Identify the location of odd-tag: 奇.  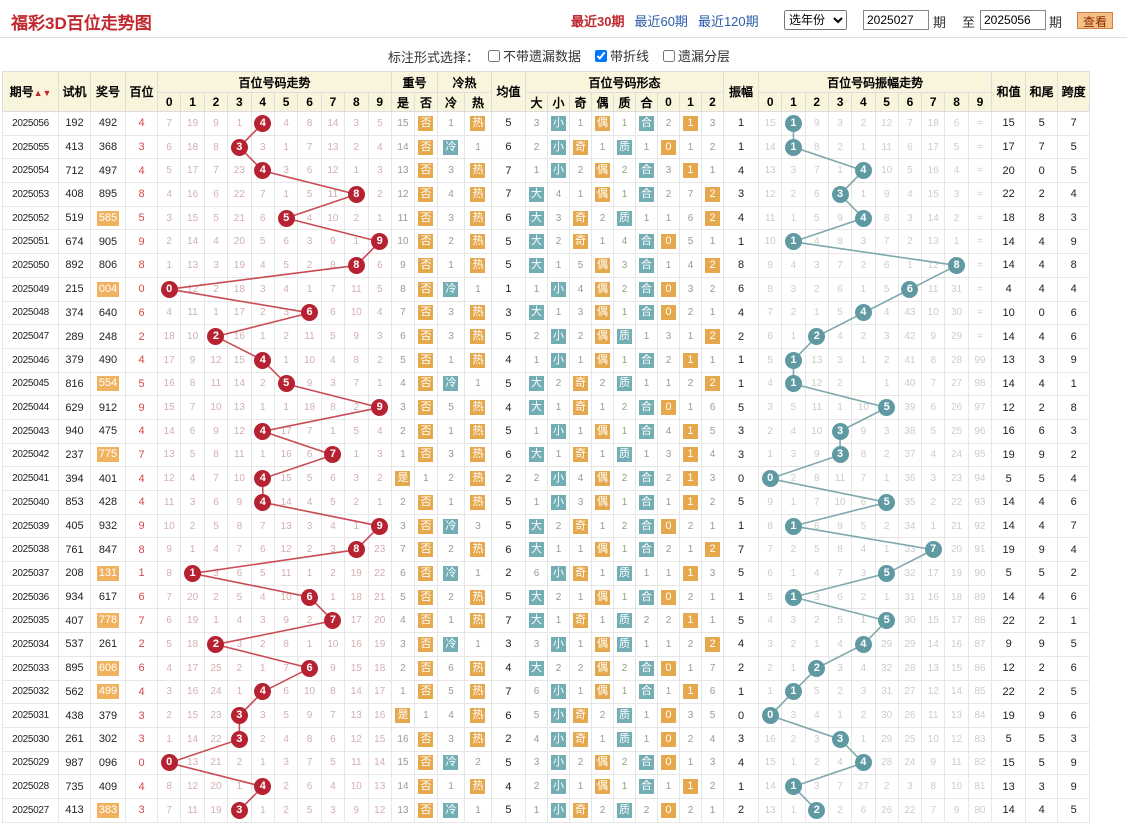
(580, 621).